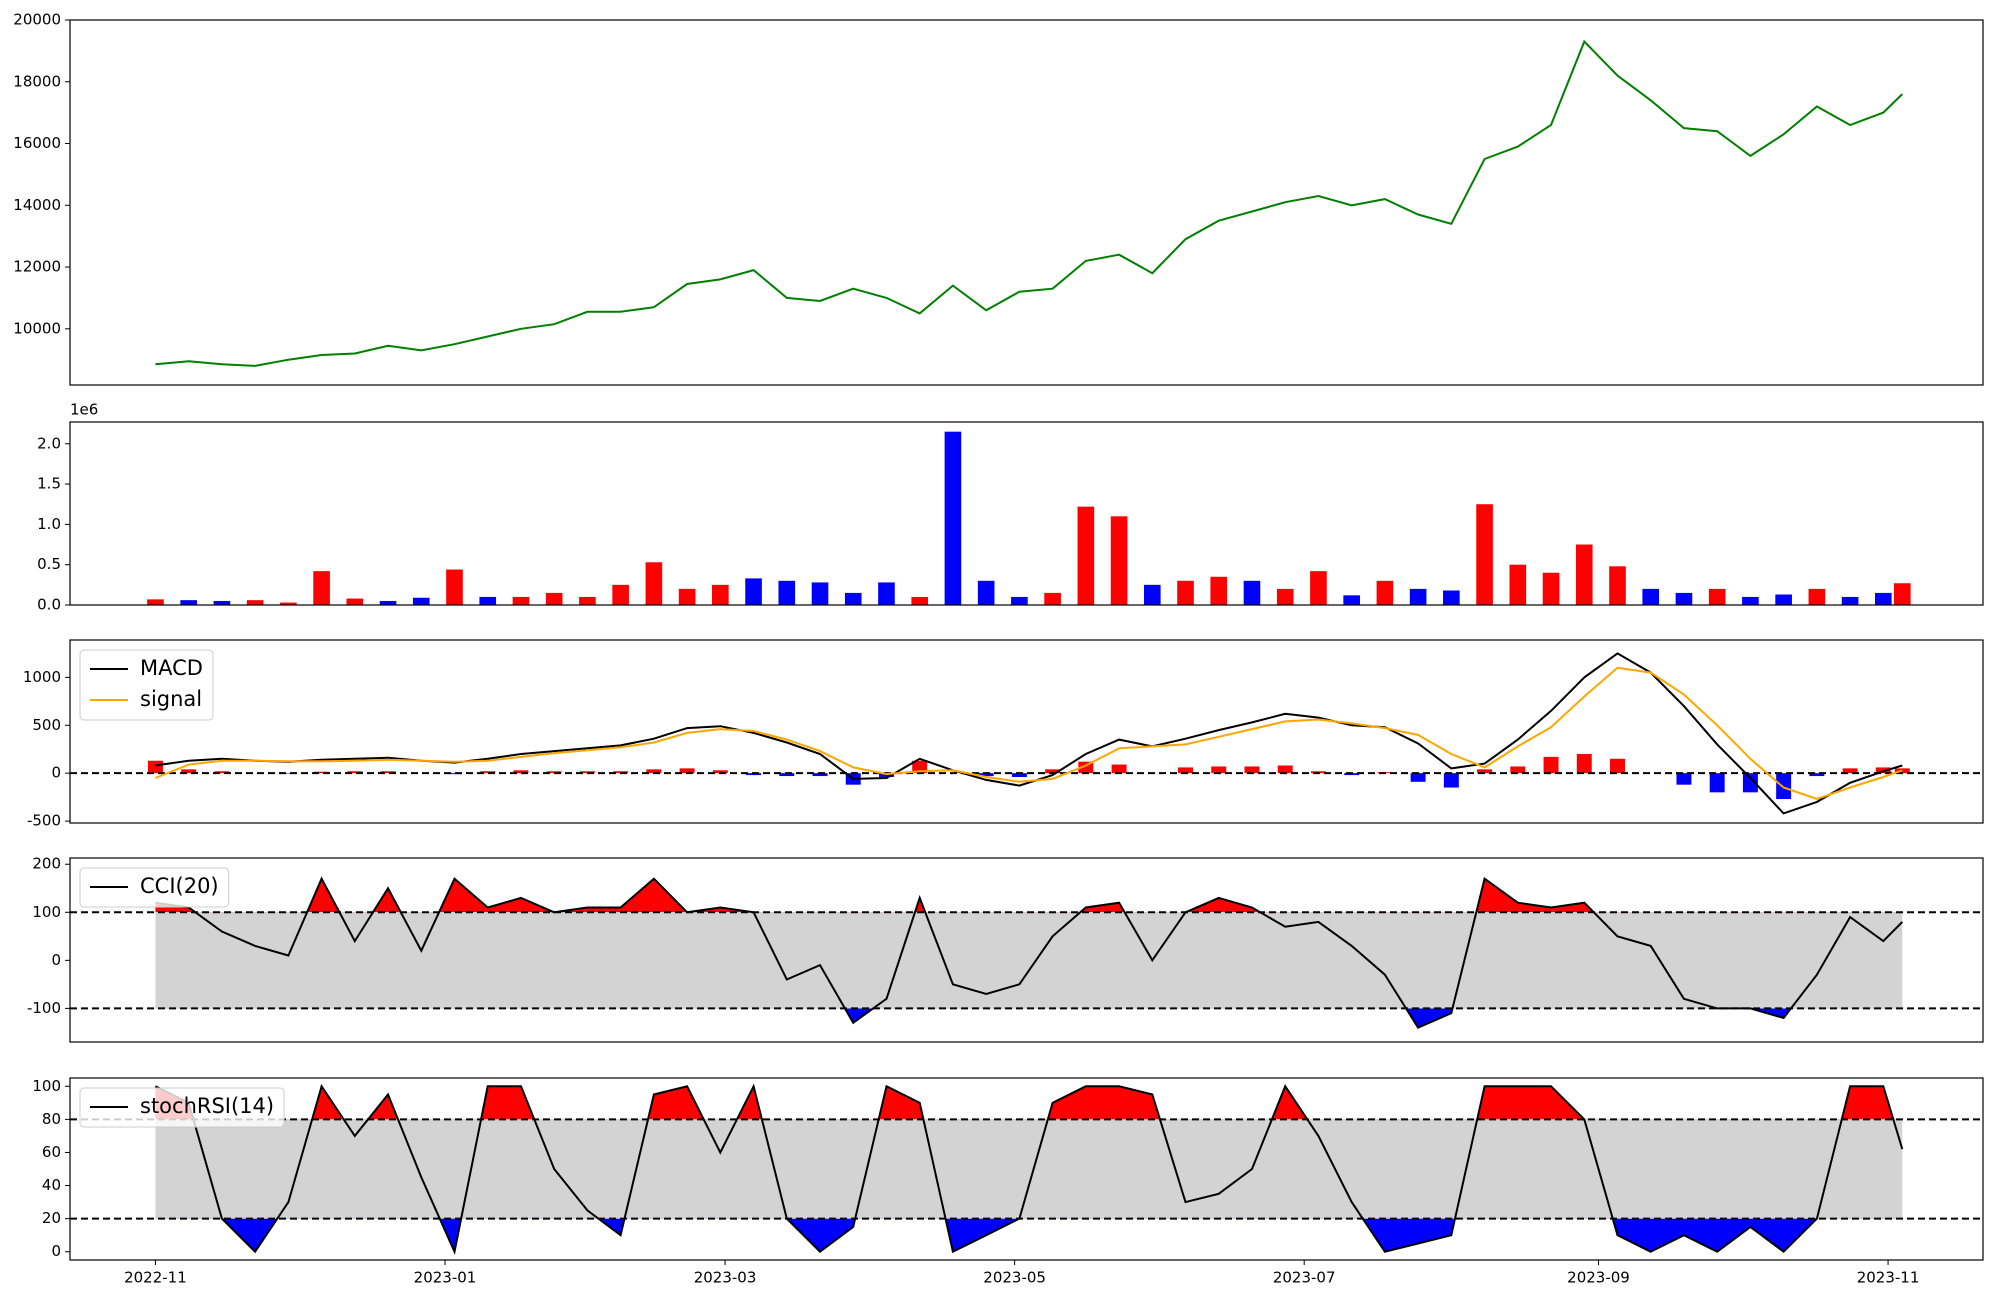  What do you see at coordinates (46, 1086) in the screenshot?
I see `y-tick-label: 100` at bounding box center [46, 1086].